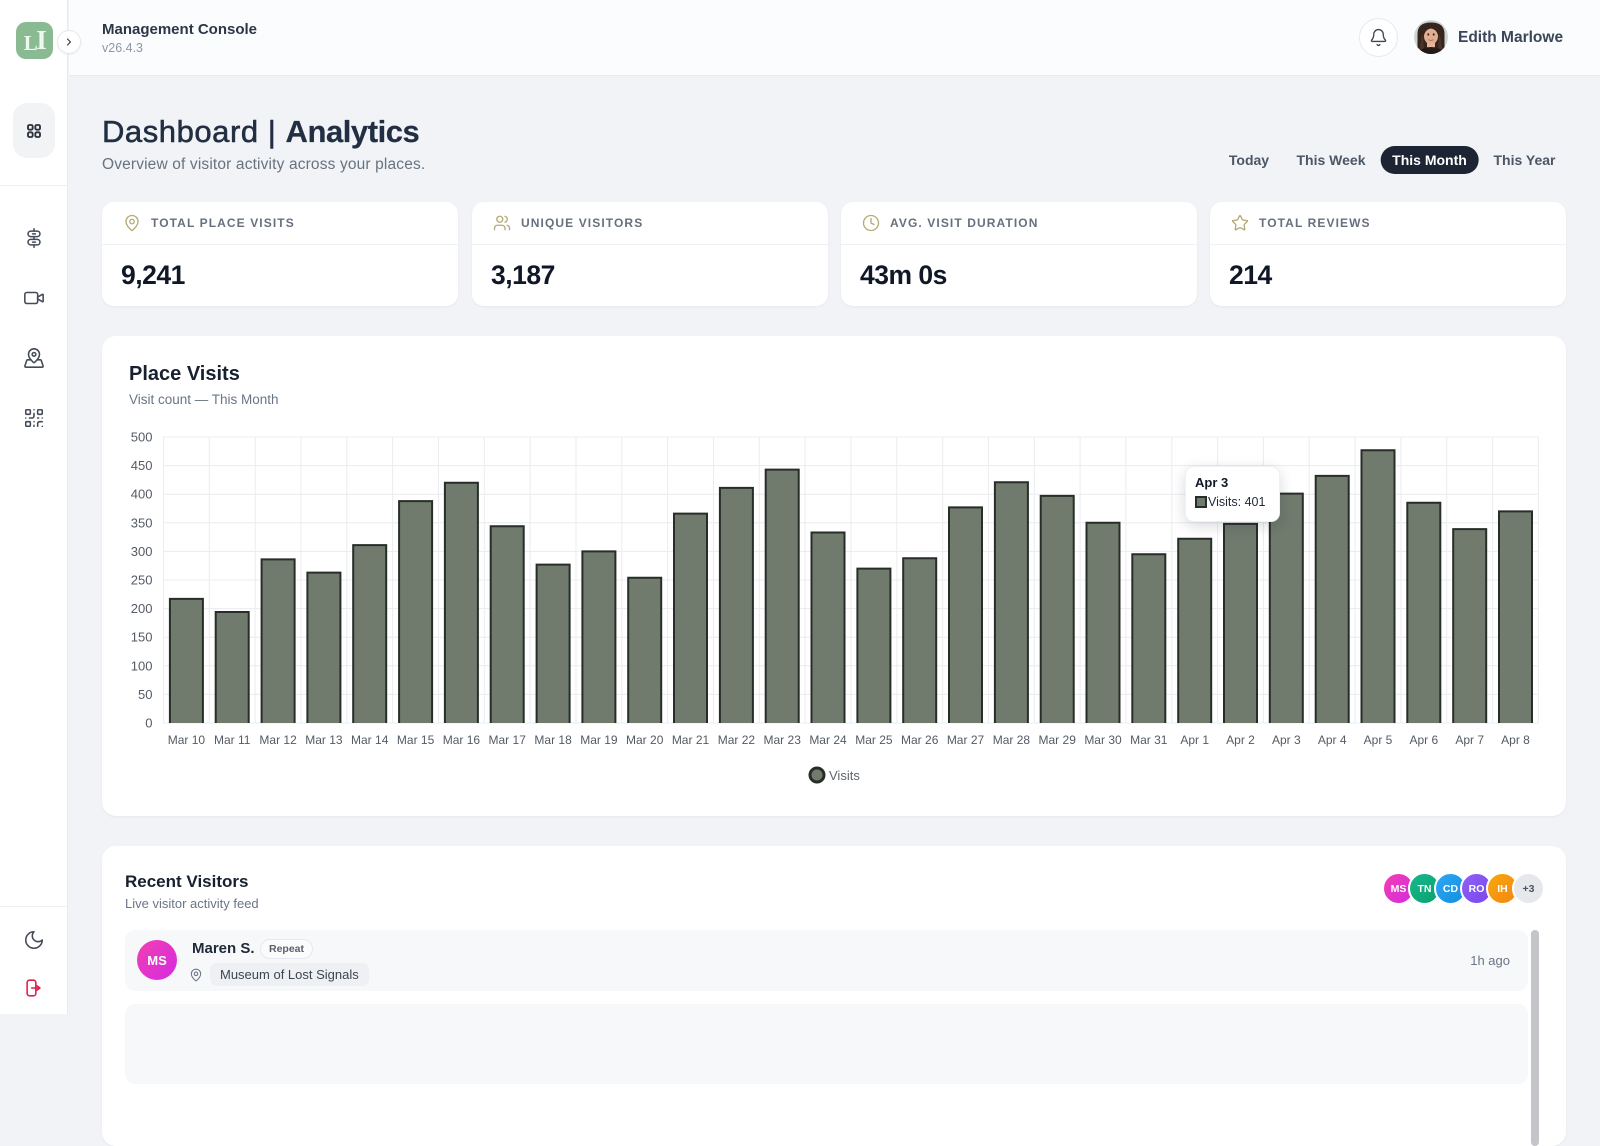 This screenshot has width=1600, height=1146. I want to click on svg-text: Apr 4, so click(1332, 740).